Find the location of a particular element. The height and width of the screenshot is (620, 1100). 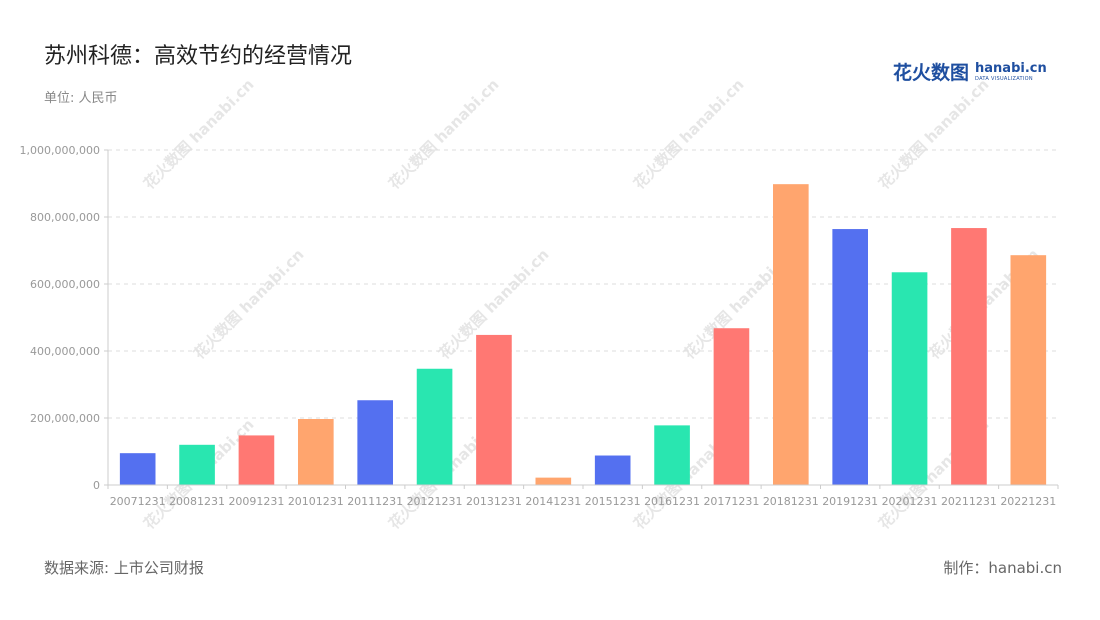

y-tick-label: 0 is located at coordinates (96, 485).